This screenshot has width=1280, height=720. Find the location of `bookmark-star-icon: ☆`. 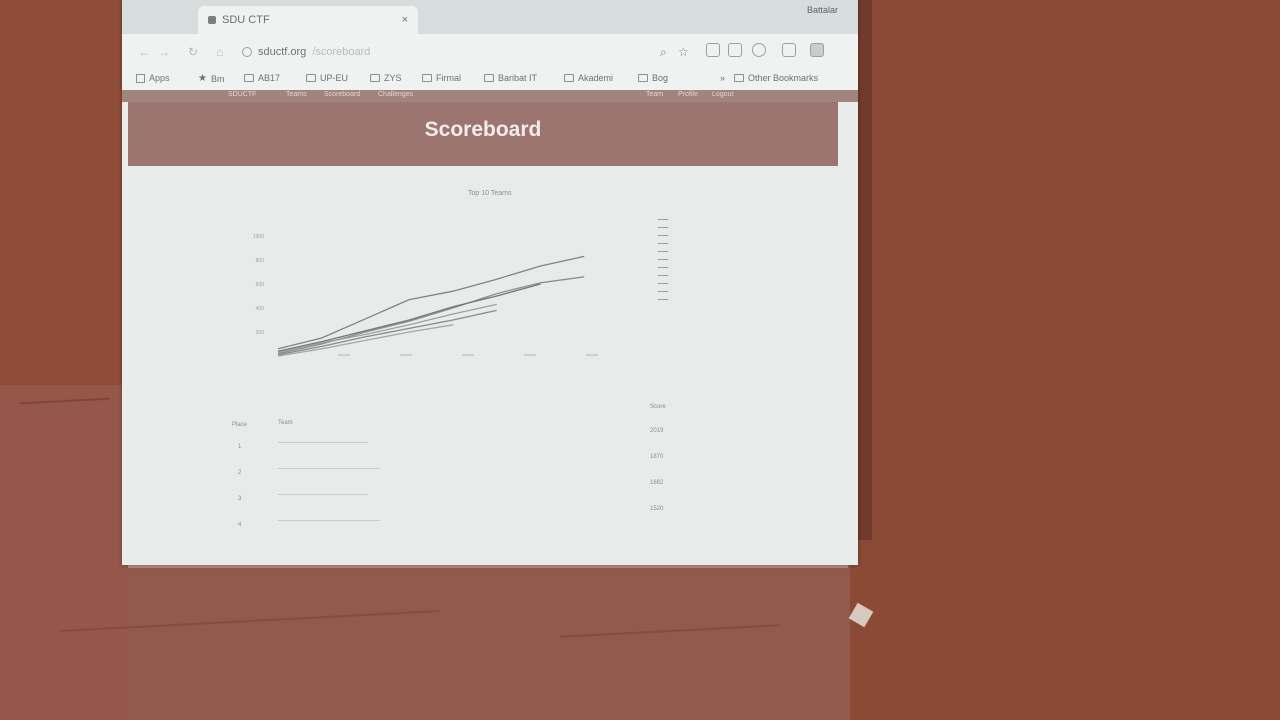

bookmark-star-icon: ☆ is located at coordinates (683, 52).